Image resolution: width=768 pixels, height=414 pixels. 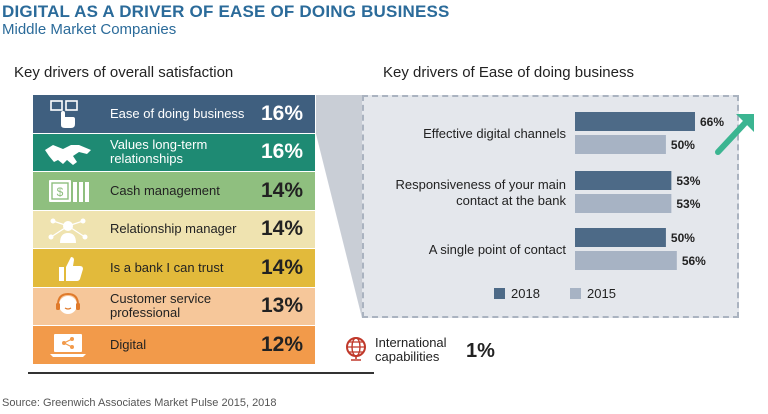 I want to click on legend-label: 2018, so click(x=525, y=293).